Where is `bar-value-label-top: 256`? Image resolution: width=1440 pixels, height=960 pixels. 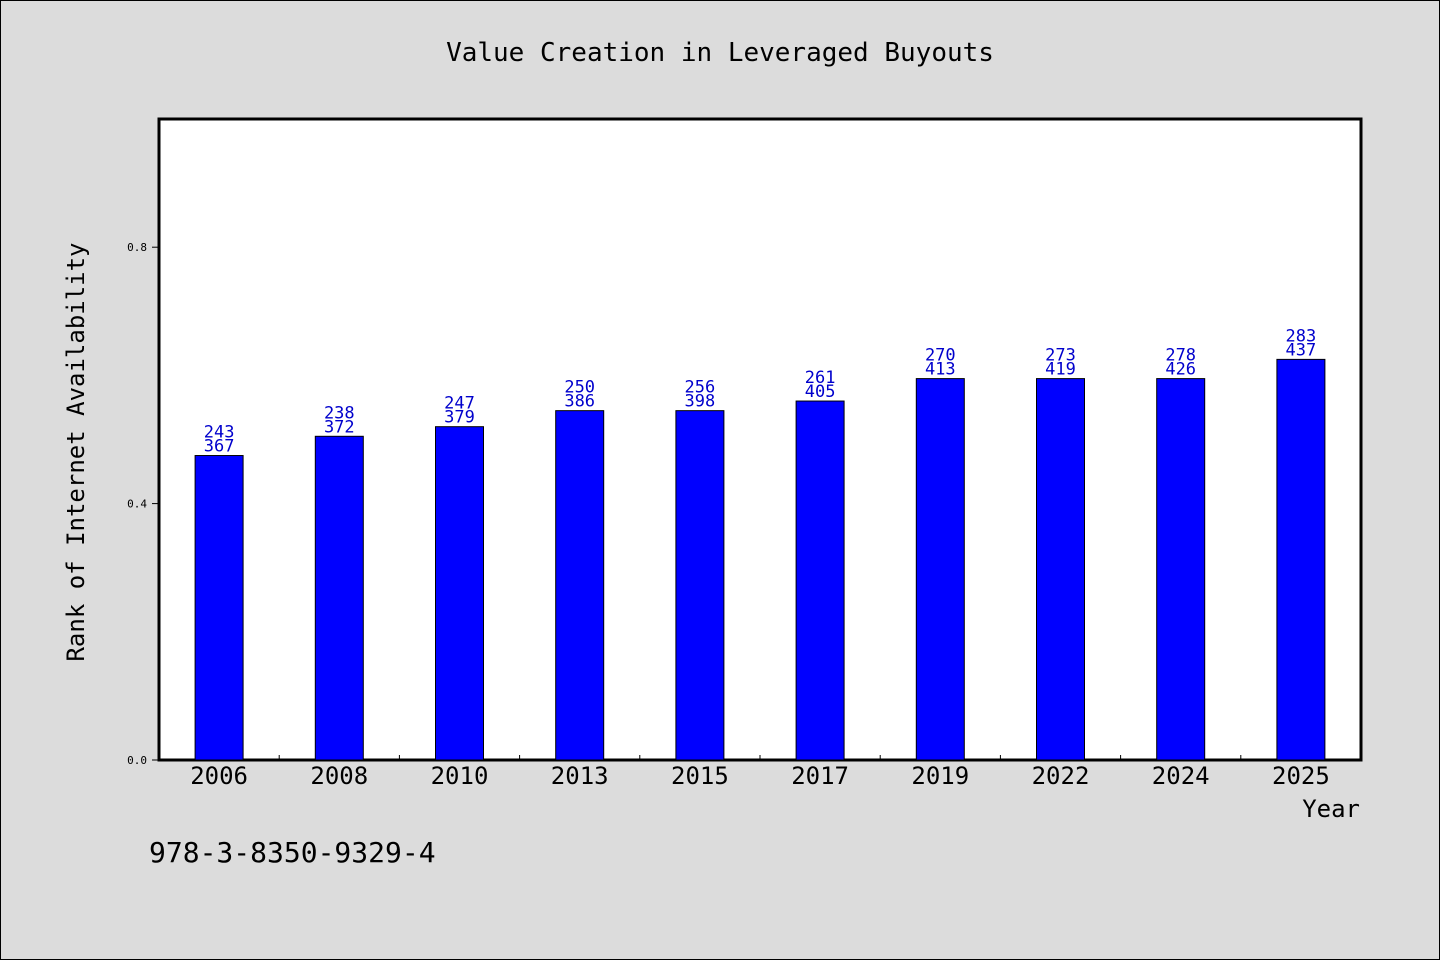 bar-value-label-top: 256 is located at coordinates (700, 388).